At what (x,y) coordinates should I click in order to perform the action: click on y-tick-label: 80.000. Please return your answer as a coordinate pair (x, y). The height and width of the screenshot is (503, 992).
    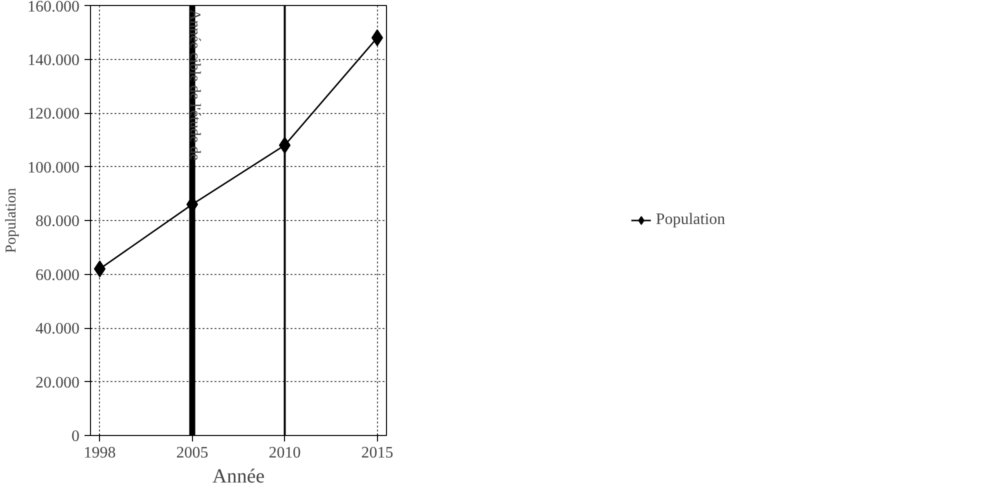
    Looking at the image, I should click on (58, 221).